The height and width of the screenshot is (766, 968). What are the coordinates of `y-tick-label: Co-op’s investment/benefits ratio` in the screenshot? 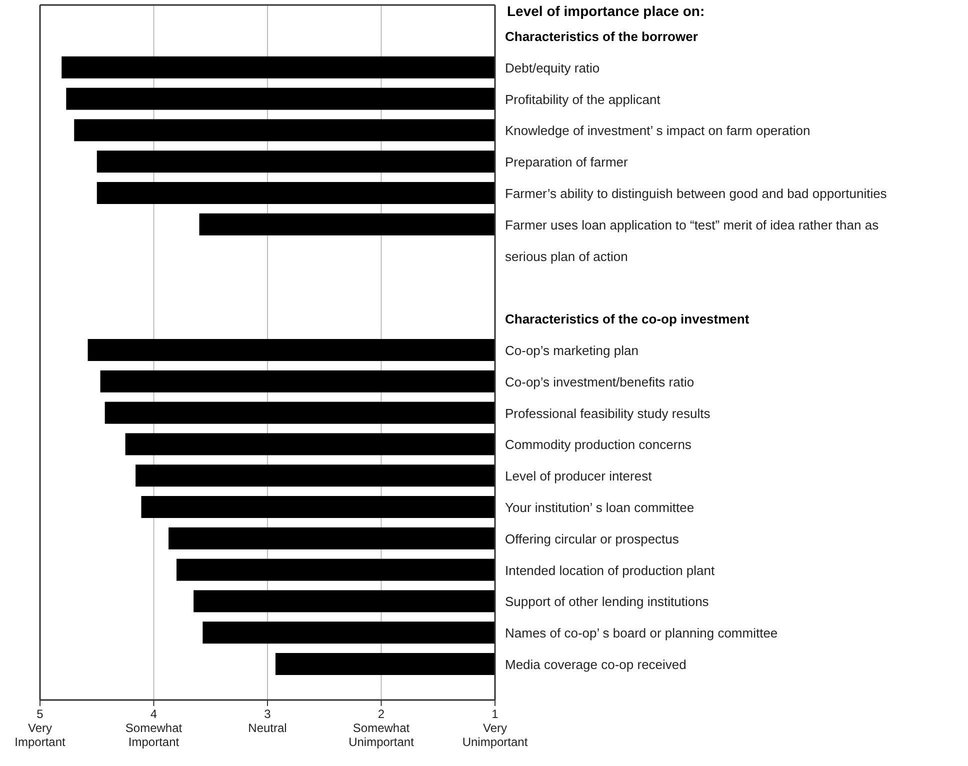 It's located at (599, 382).